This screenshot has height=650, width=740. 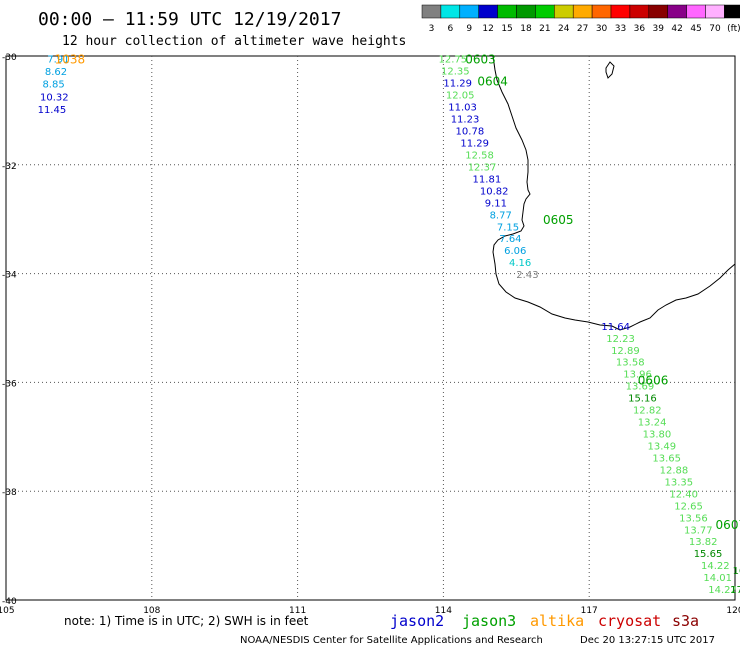 What do you see at coordinates (465, 120) in the screenshot?
I see `swh-value: 11.23` at bounding box center [465, 120].